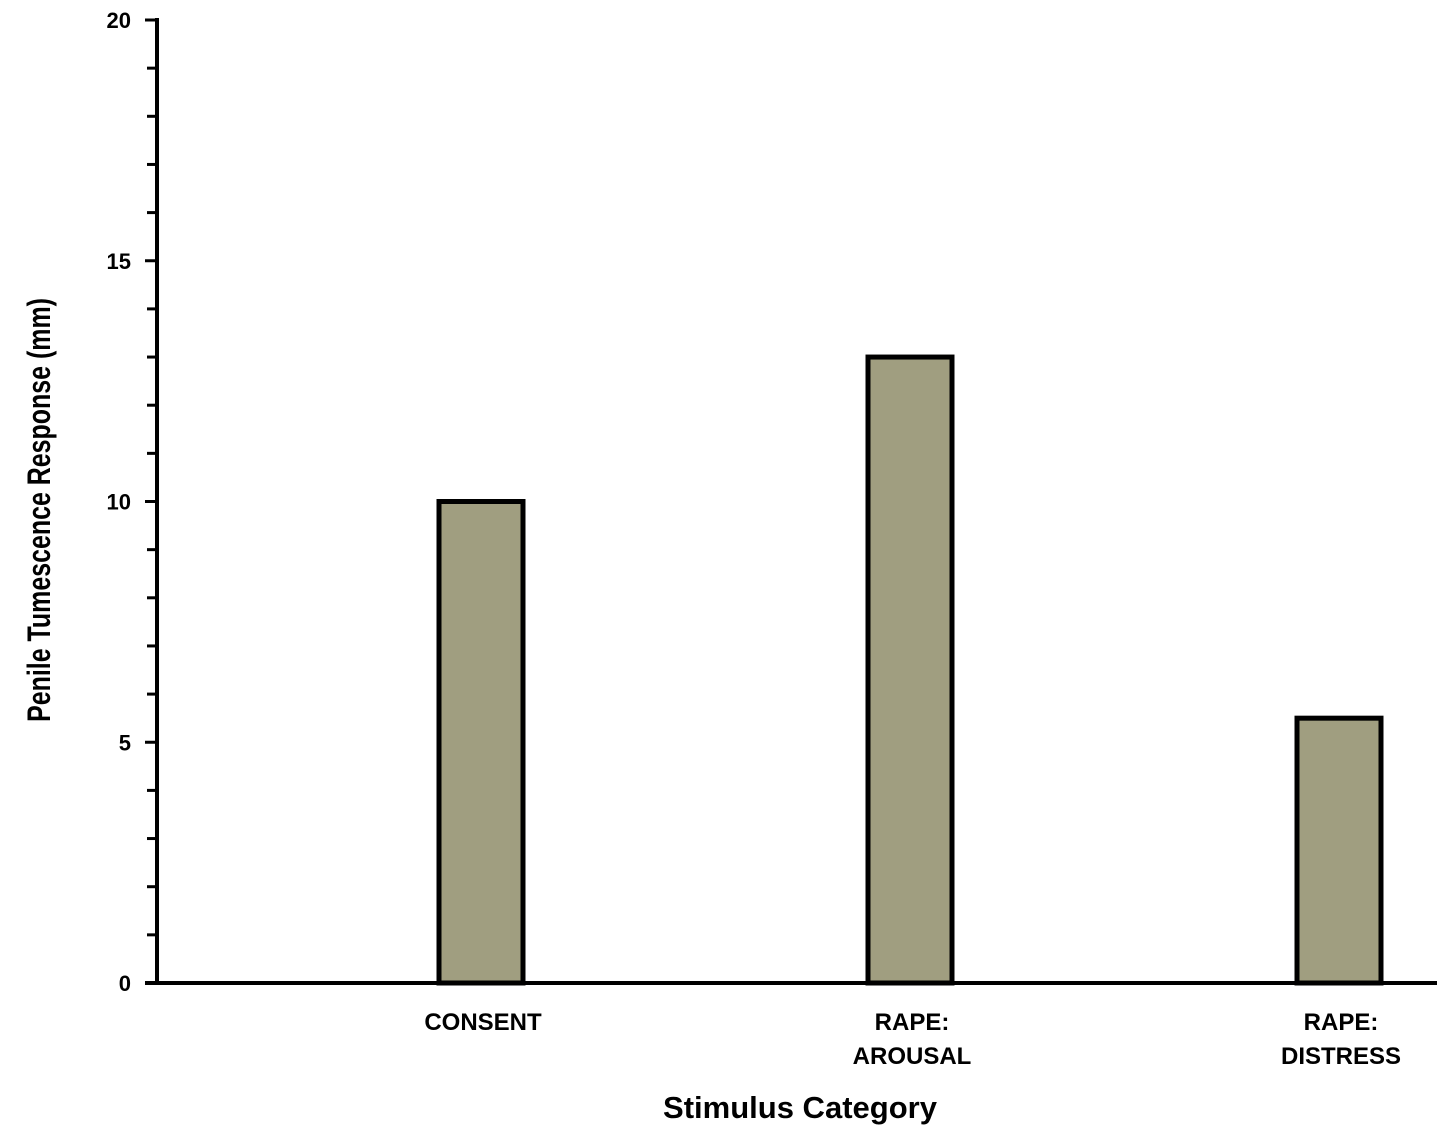 This screenshot has width=1437, height=1134. What do you see at coordinates (132, 502) in the screenshot?
I see `y-ticks-layer: 0 5 10 15 20` at bounding box center [132, 502].